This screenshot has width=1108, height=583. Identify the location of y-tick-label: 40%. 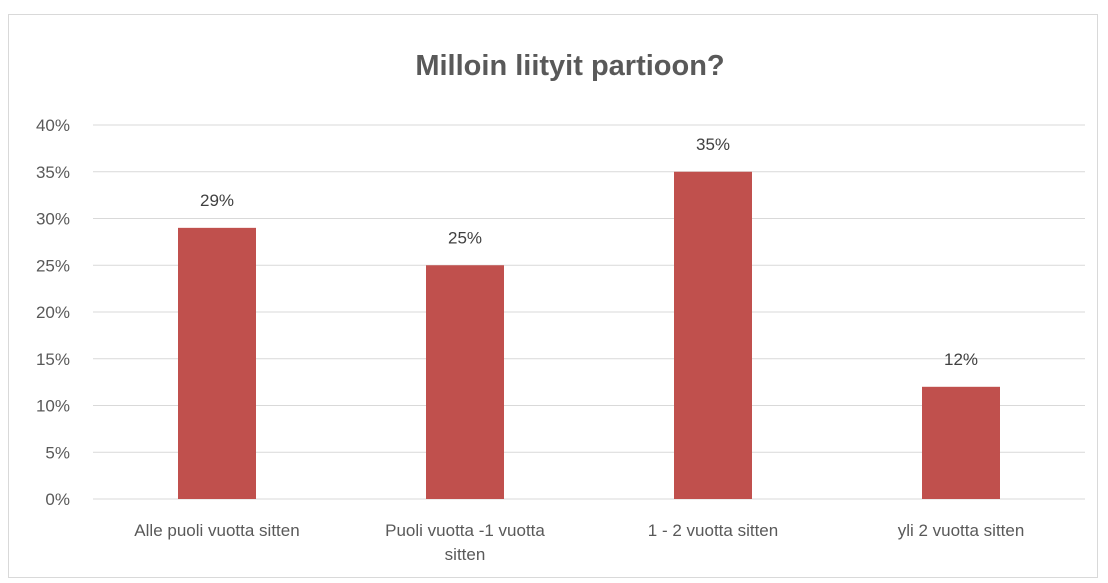
(53, 125).